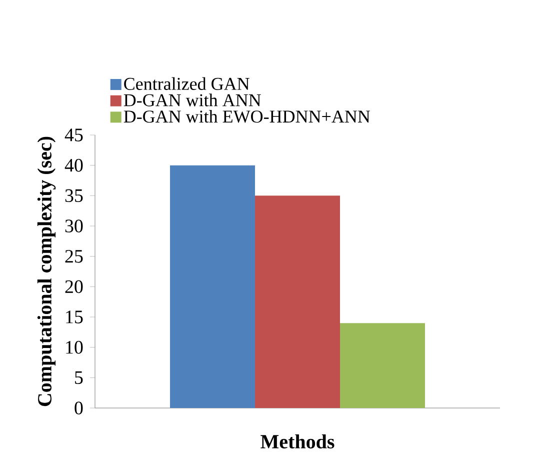  What do you see at coordinates (78, 408) in the screenshot?
I see `y-tick-label: 0` at bounding box center [78, 408].